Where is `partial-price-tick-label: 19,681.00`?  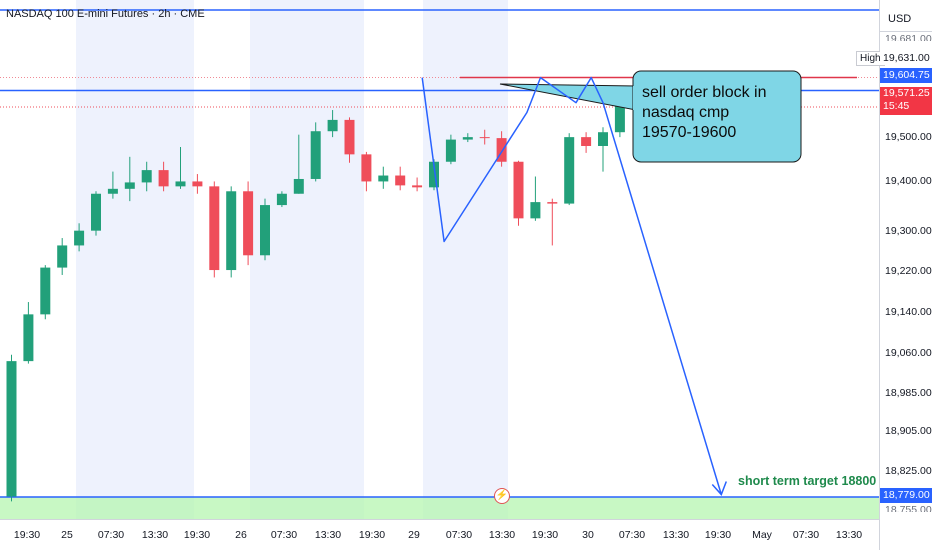 partial-price-tick-label: 19,681.00 is located at coordinates (908, 37).